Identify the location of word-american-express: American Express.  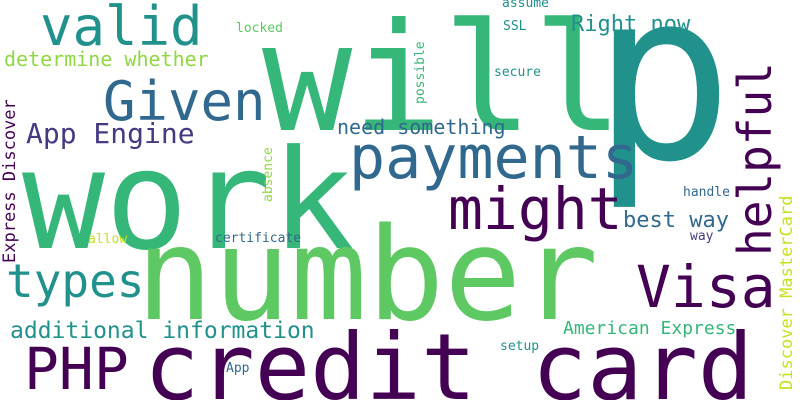
(650, 328).